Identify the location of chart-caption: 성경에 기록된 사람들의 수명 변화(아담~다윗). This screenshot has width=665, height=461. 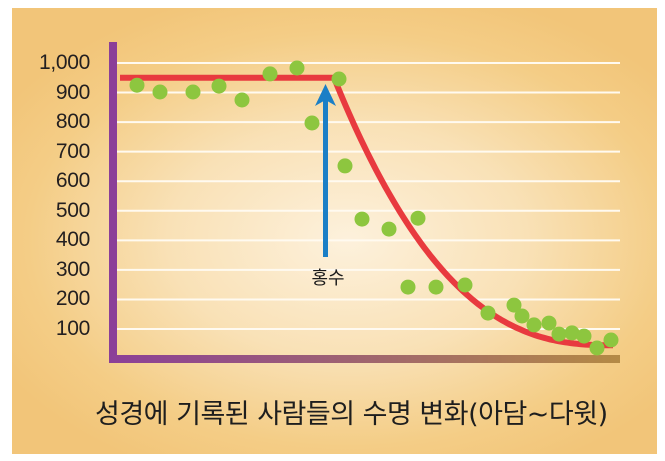
(351, 414).